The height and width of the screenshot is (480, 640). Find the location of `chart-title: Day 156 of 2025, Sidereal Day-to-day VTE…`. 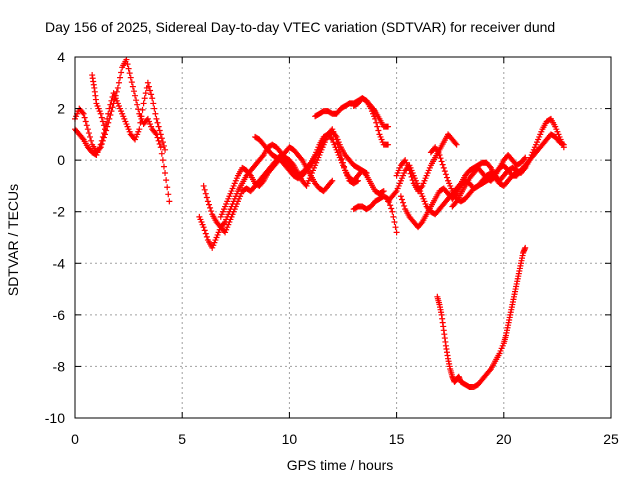

chart-title: Day 156 of 2025, Sidereal Day-to-day VTE… is located at coordinates (300, 27).